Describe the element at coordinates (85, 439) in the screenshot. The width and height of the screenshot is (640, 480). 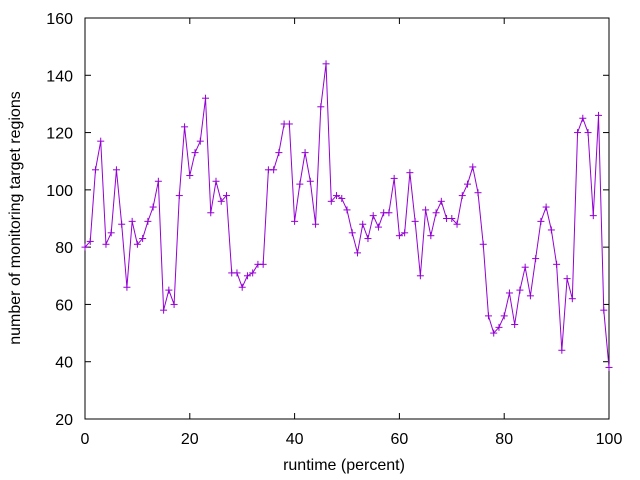
I see `x-tick-label: 0` at that location.